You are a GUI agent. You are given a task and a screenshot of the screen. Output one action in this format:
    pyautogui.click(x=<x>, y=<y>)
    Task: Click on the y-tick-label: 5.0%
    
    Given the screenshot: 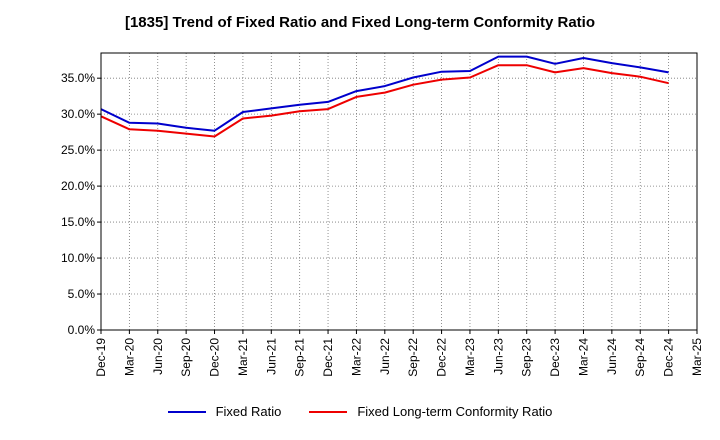 What is the action you would take?
    pyautogui.click(x=82, y=294)
    